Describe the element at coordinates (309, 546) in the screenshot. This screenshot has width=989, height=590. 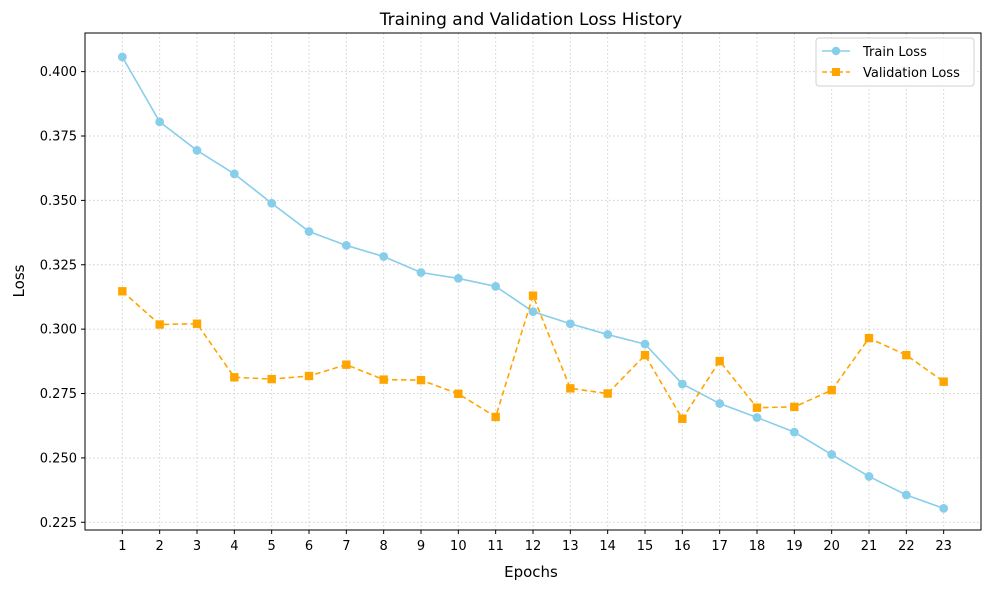
I see `x-tick-label: 6` at that location.